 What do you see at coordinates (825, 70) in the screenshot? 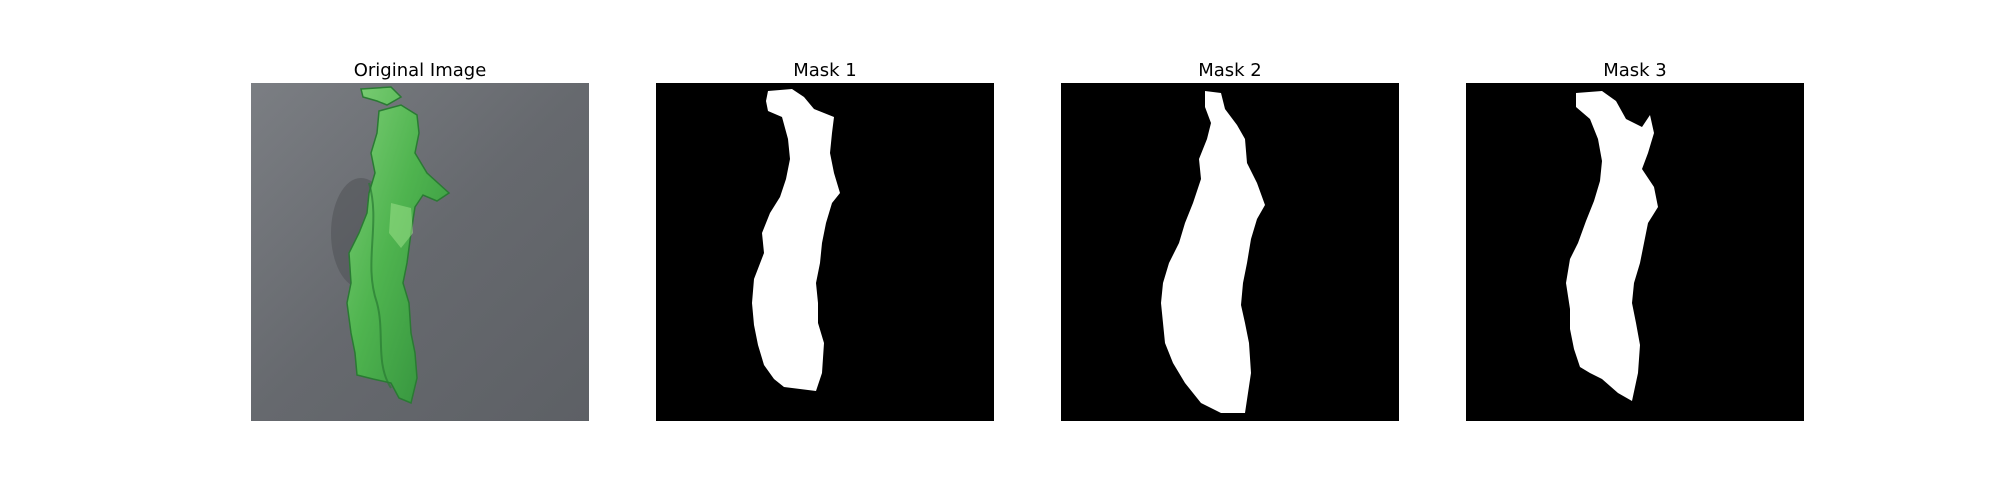
I see `panel-title: Mask 1` at bounding box center [825, 70].